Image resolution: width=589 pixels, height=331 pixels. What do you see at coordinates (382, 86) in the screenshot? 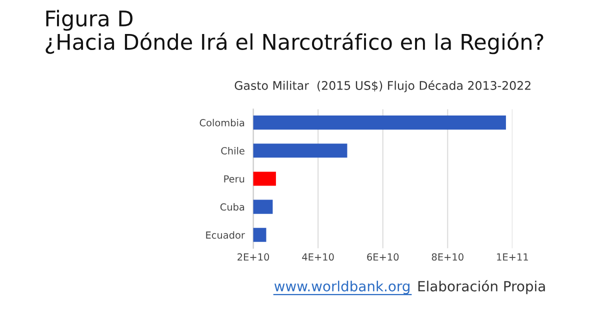
I see `chart-subtitle: Gasto Militar (2015 US$) Flujo Década 2013-2022` at bounding box center [382, 86].